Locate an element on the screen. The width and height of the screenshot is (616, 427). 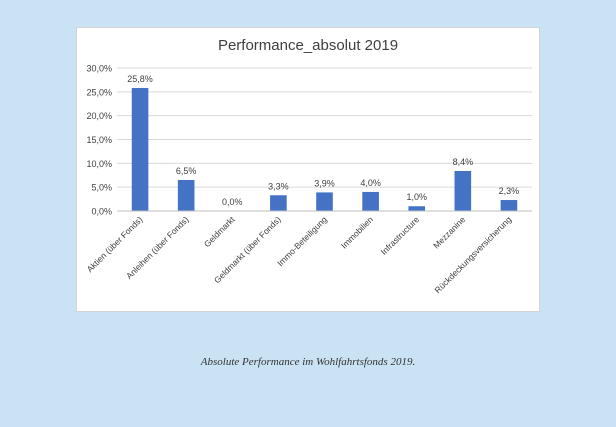
y-tick-label: 30,0% is located at coordinates (99, 69).